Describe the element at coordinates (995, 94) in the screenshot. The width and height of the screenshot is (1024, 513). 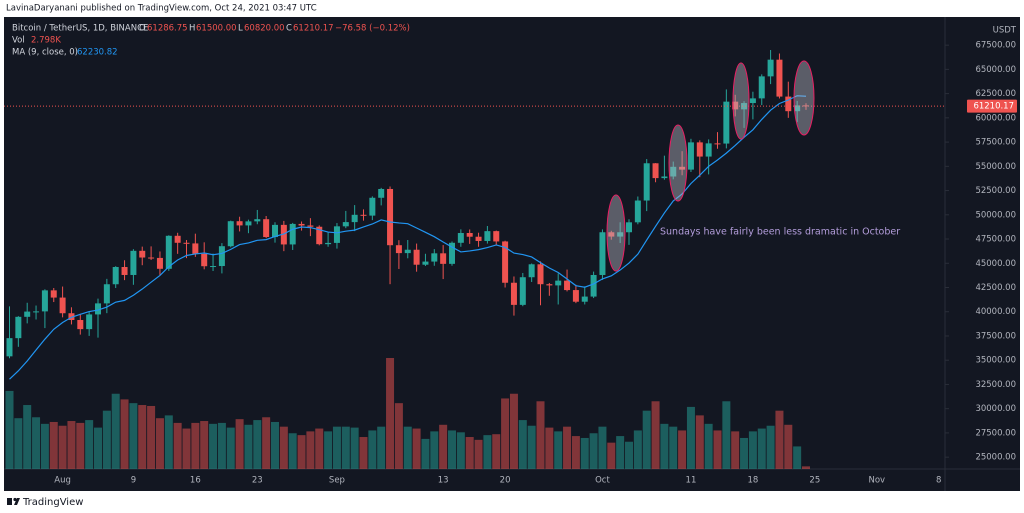
I see `y-tick-label: 62500.00` at that location.